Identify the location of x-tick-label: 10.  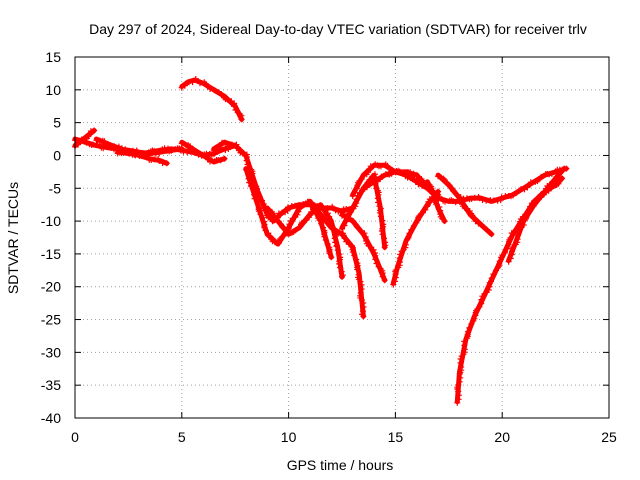
(289, 437).